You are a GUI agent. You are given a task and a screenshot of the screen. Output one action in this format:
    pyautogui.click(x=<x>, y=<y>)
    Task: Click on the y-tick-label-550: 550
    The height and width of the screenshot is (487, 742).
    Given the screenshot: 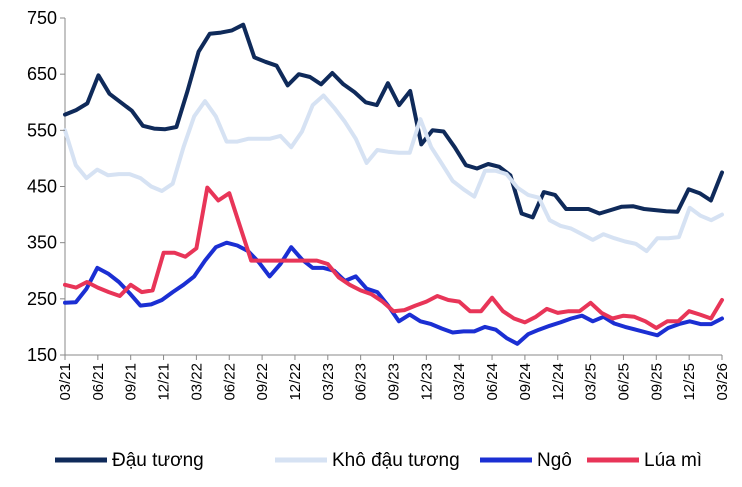 What is the action you would take?
    pyautogui.click(x=42, y=130)
    